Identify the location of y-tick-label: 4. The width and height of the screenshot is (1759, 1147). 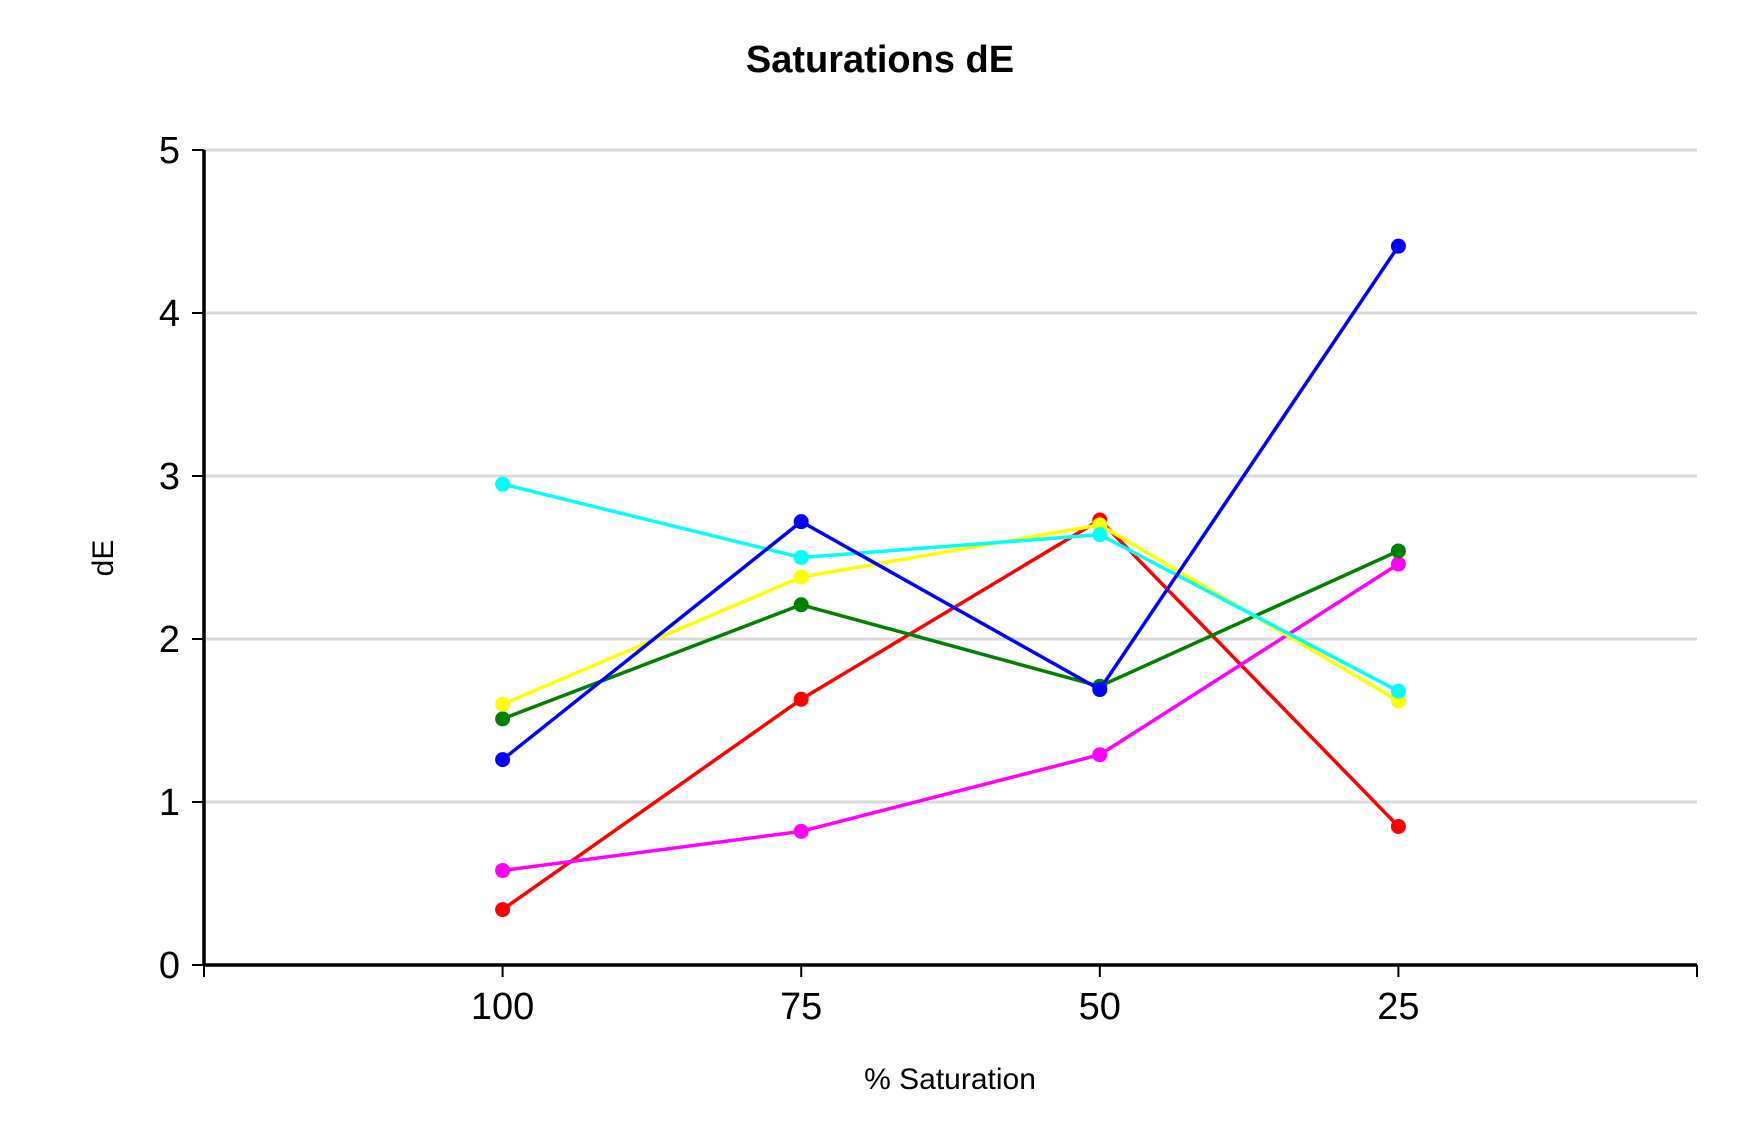
(169, 314).